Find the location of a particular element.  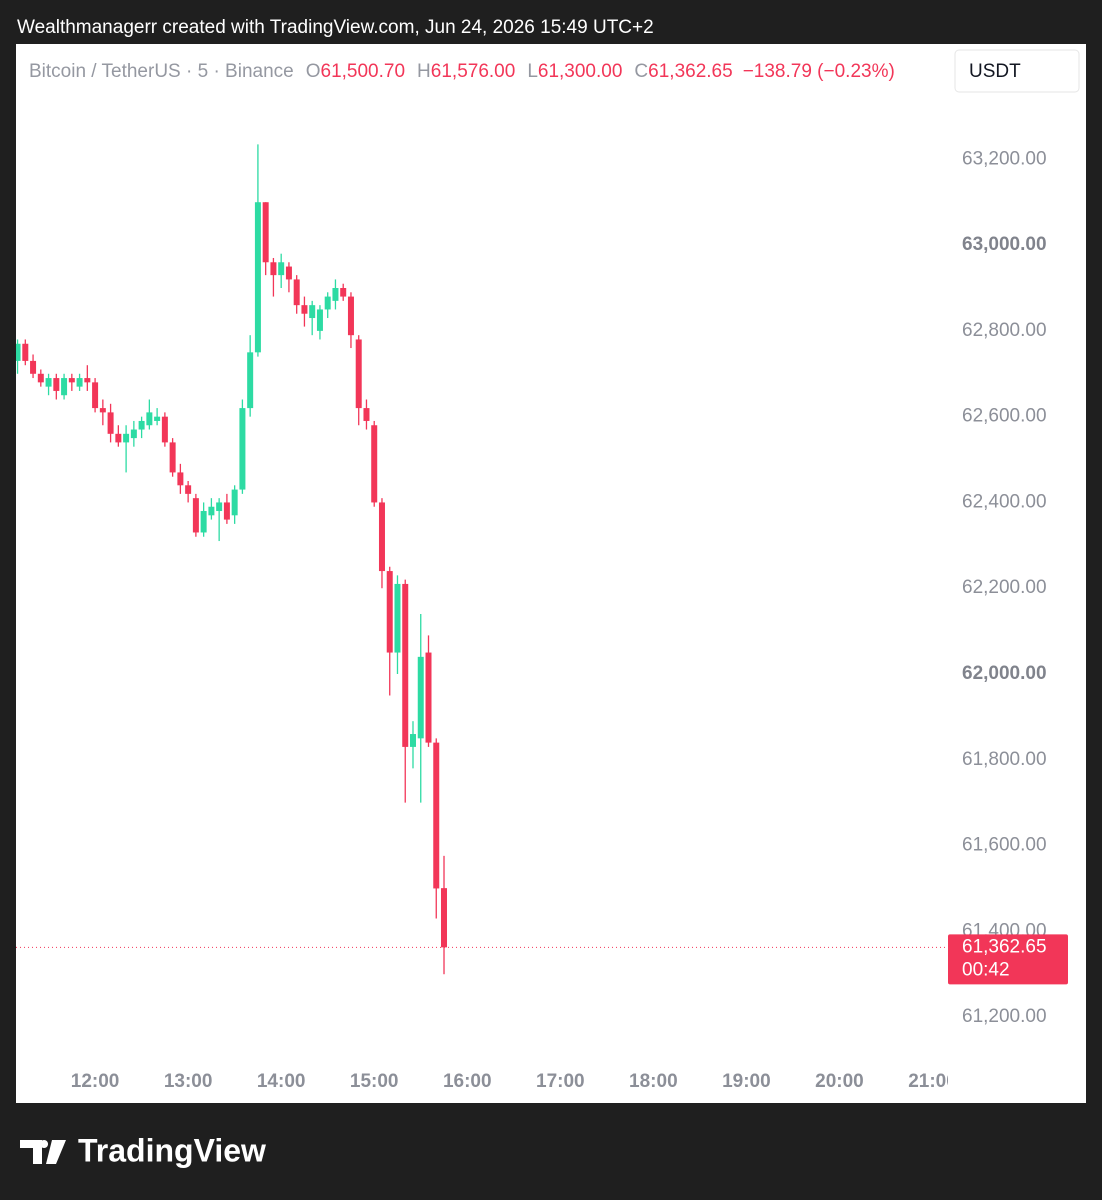

x-tick-label: 18:00 is located at coordinates (653, 1081).